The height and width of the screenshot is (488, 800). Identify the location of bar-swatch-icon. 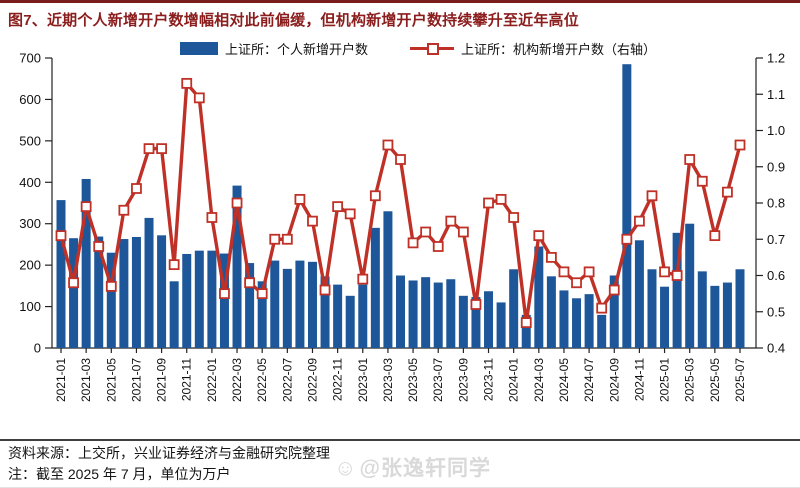
(198, 48).